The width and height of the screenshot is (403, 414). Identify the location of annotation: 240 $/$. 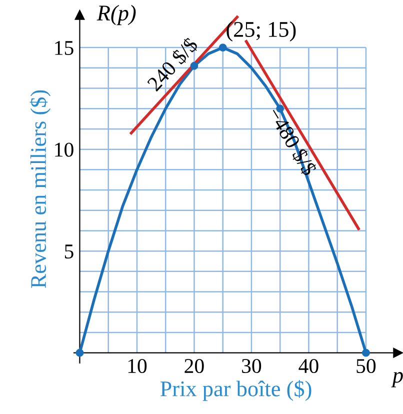
(173, 64).